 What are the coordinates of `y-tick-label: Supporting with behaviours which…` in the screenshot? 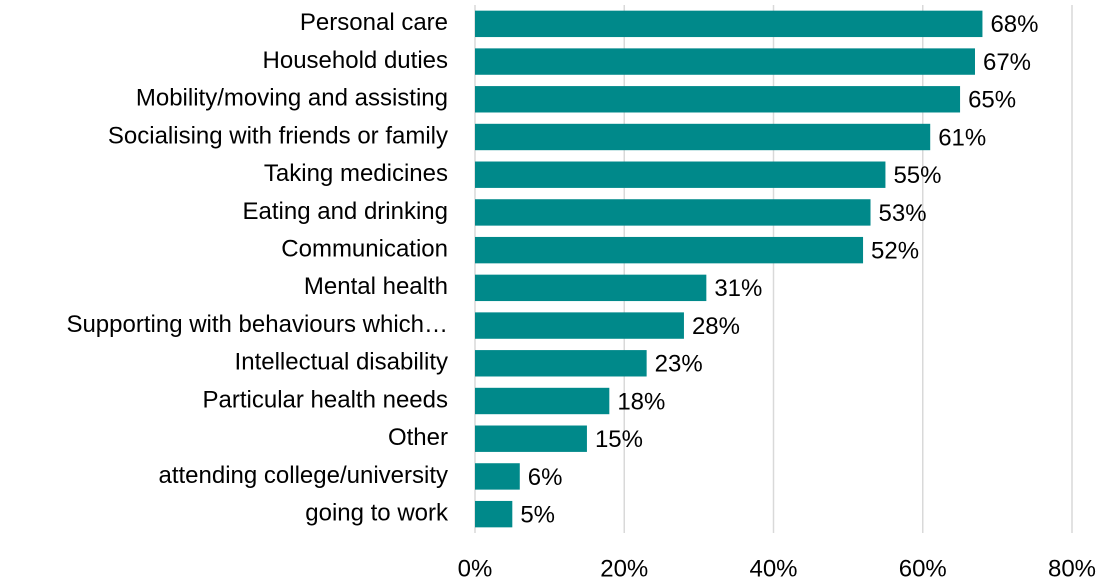 It's located at (257, 324).